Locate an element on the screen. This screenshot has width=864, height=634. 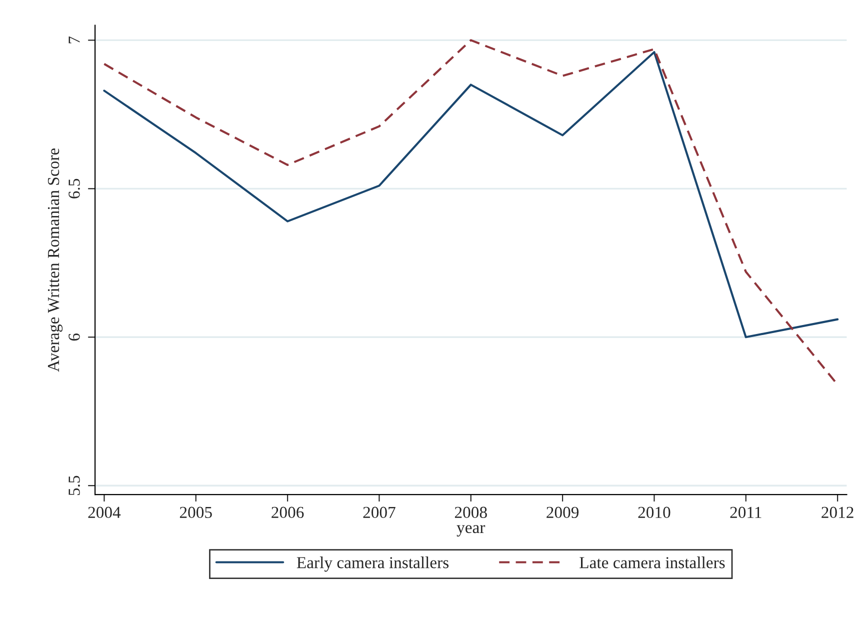
x-tick-label: 2007 is located at coordinates (379, 512).